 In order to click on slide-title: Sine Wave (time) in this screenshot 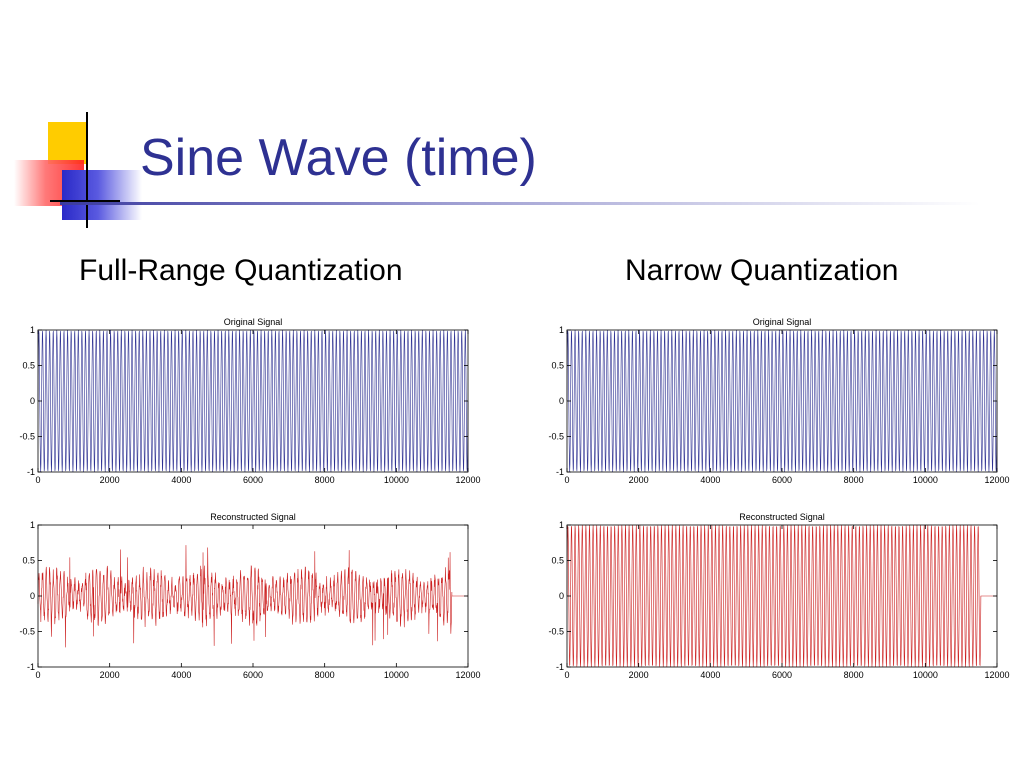, I will do `click(338, 158)`.